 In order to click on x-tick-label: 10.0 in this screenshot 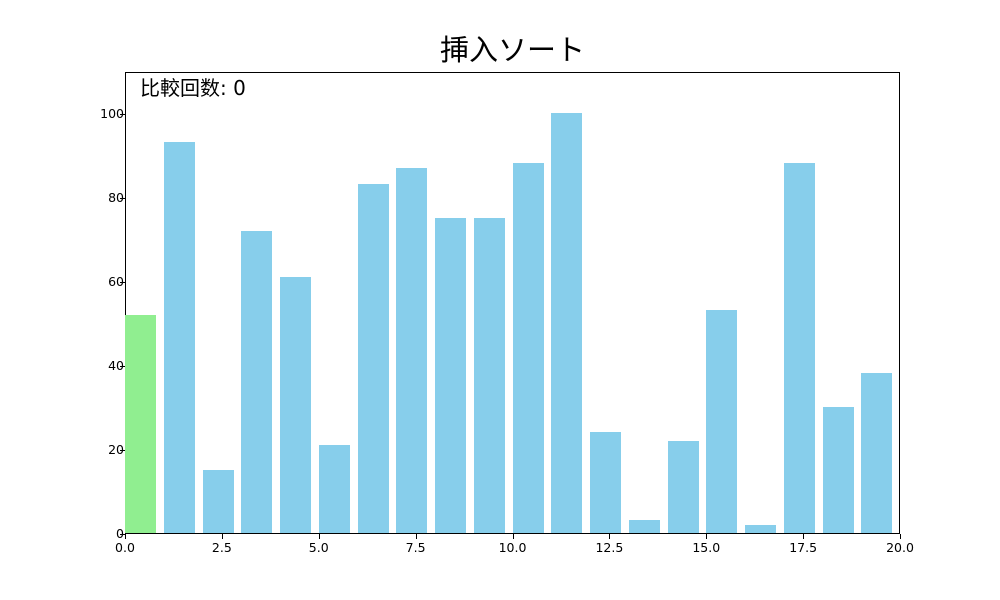, I will do `click(512, 547)`.